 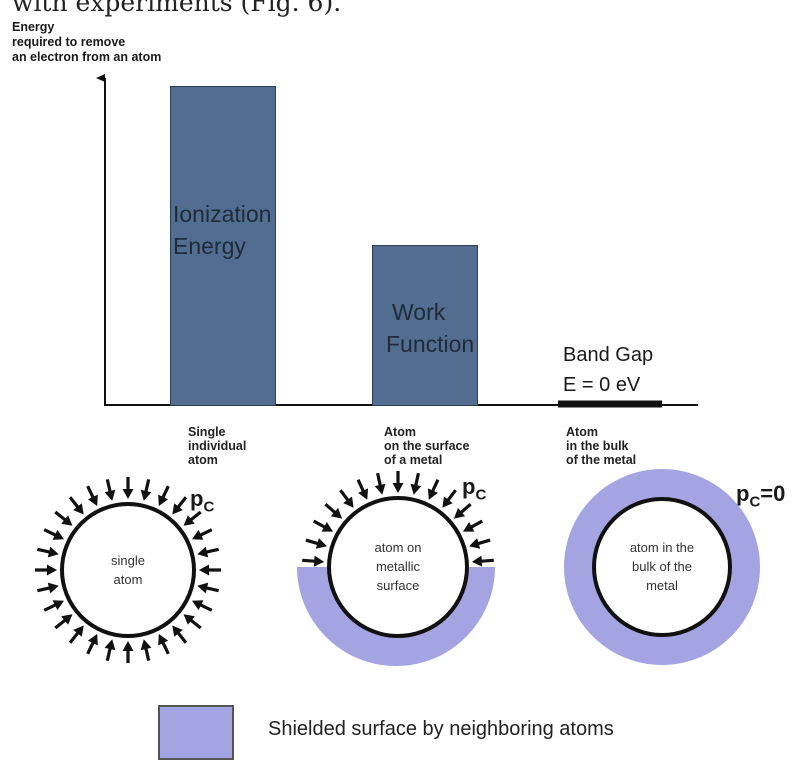 What do you see at coordinates (601, 460) in the screenshot?
I see `category-line: of the metal` at bounding box center [601, 460].